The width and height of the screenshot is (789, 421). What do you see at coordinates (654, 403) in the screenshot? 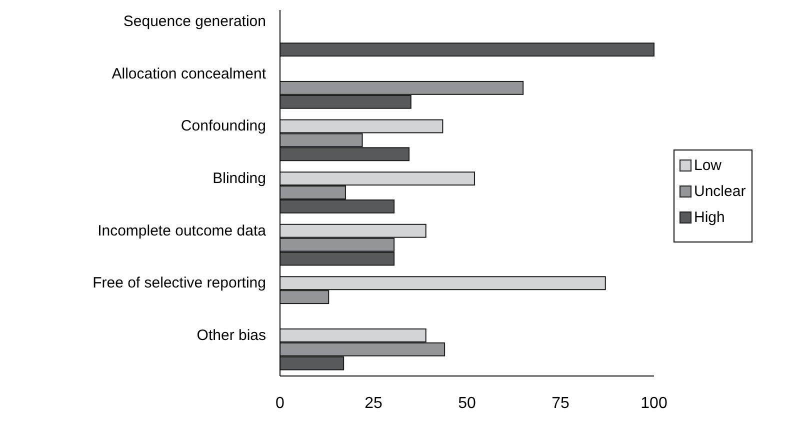
I see `x-tick-label: 100` at bounding box center [654, 403].